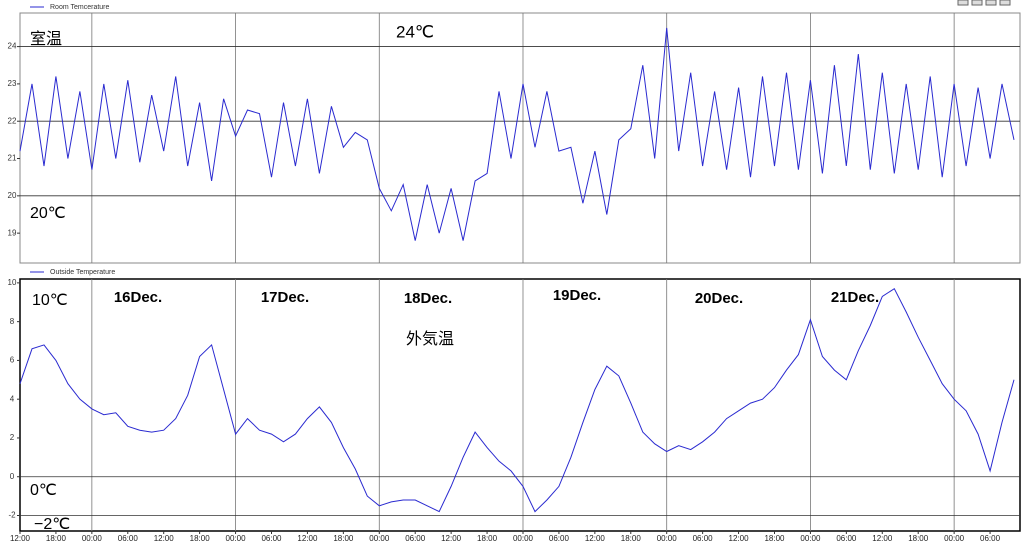  Describe the element at coordinates (12, 360) in the screenshot. I see `y-tick-label: 6` at that location.